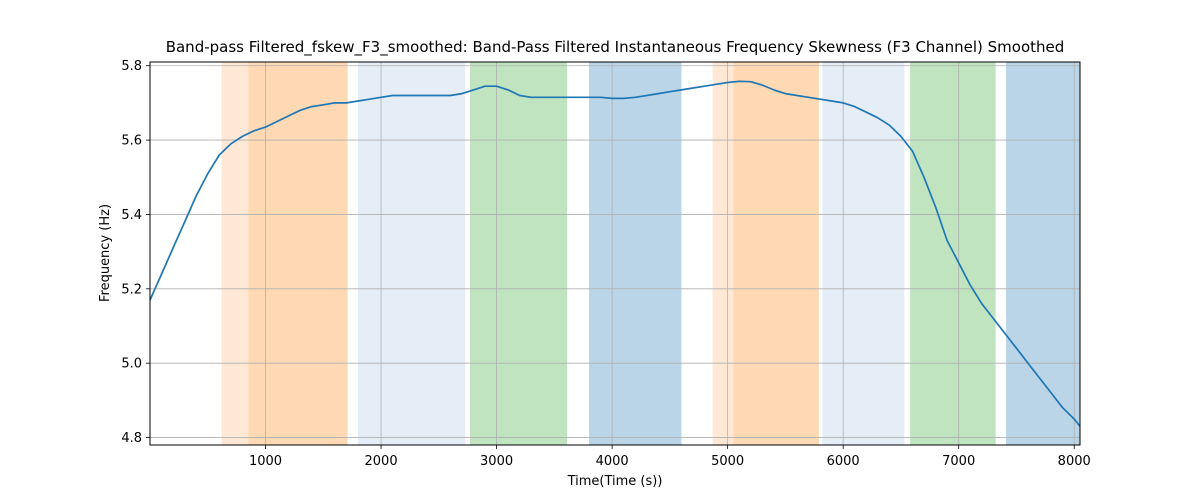 Image resolution: width=1200 pixels, height=500 pixels. I want to click on y-tick-label: 5.0, so click(131, 364).